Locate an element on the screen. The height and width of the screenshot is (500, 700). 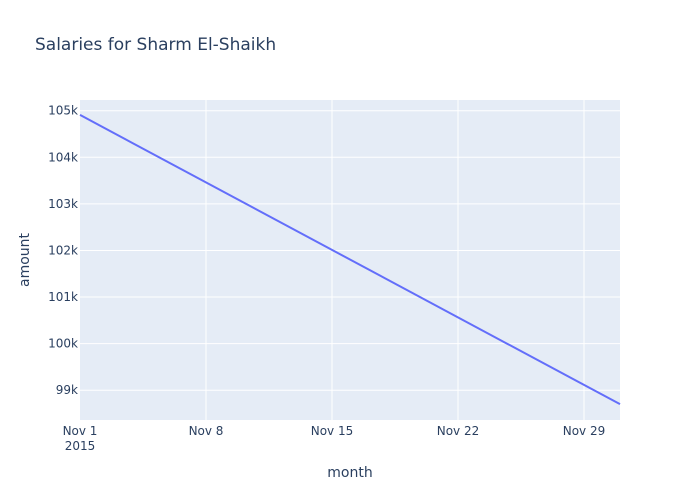
y-tick-label: 99k is located at coordinates (67, 390).